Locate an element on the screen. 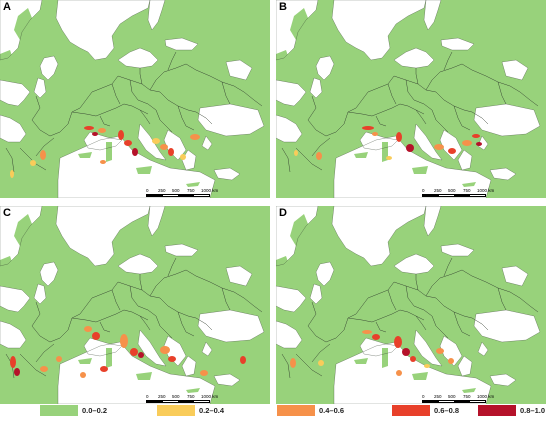 This screenshot has width=550, height=421. legend-item-0: 0.0–0.2 is located at coordinates (73, 410).